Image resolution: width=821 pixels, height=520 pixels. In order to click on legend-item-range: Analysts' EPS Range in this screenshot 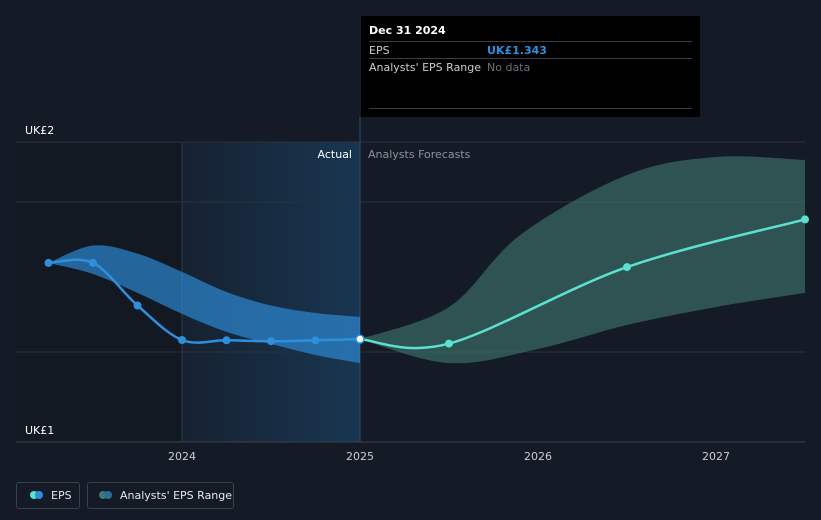, I will do `click(160, 495)`.